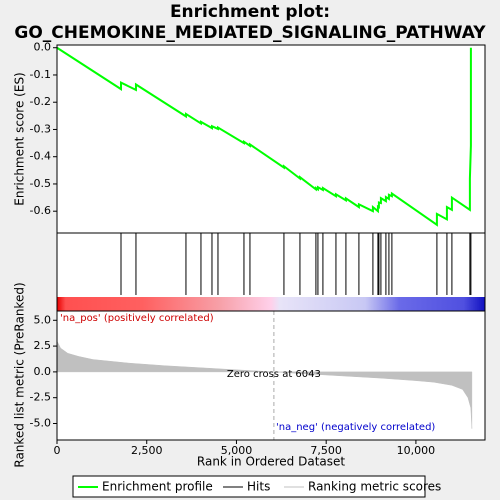  I want to click on metric-area, so click(264, 384).